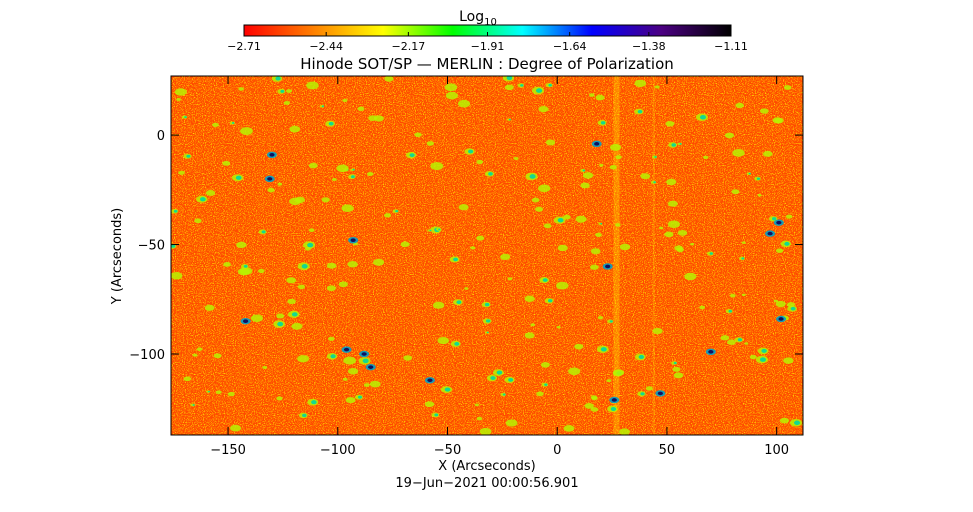 This screenshot has width=973, height=512. Describe the element at coordinates (151, 246) in the screenshot. I see `y-tick-label: −50` at that location.